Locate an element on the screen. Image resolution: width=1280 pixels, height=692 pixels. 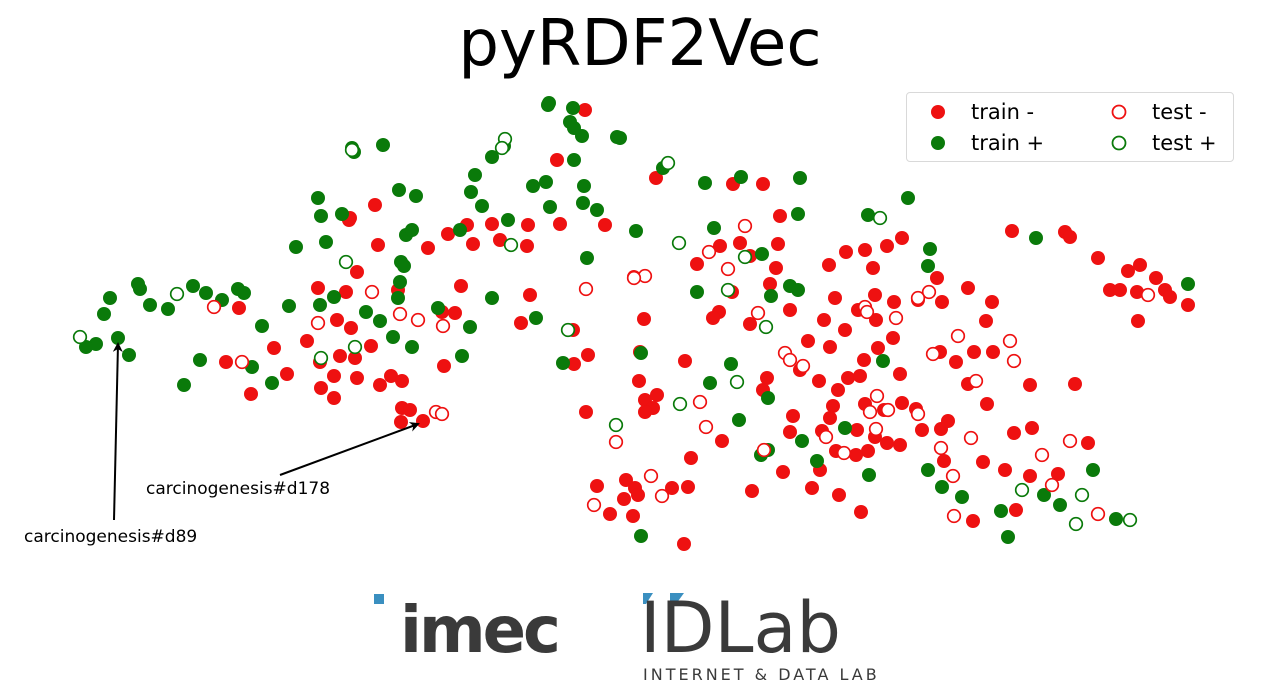
footer-logos: imec IDLab INTERNET & DATA LAB is located at coordinates (625, 635).